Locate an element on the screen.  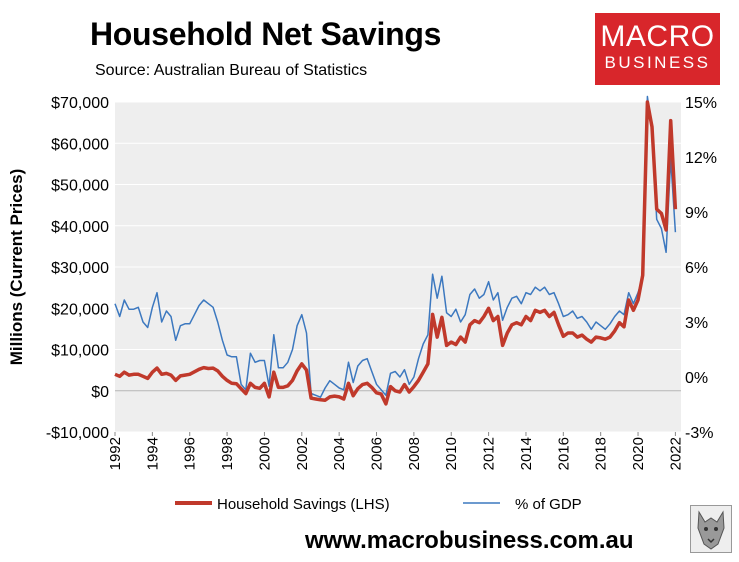
y-tick-label: $30,000 is located at coordinates (80, 268).